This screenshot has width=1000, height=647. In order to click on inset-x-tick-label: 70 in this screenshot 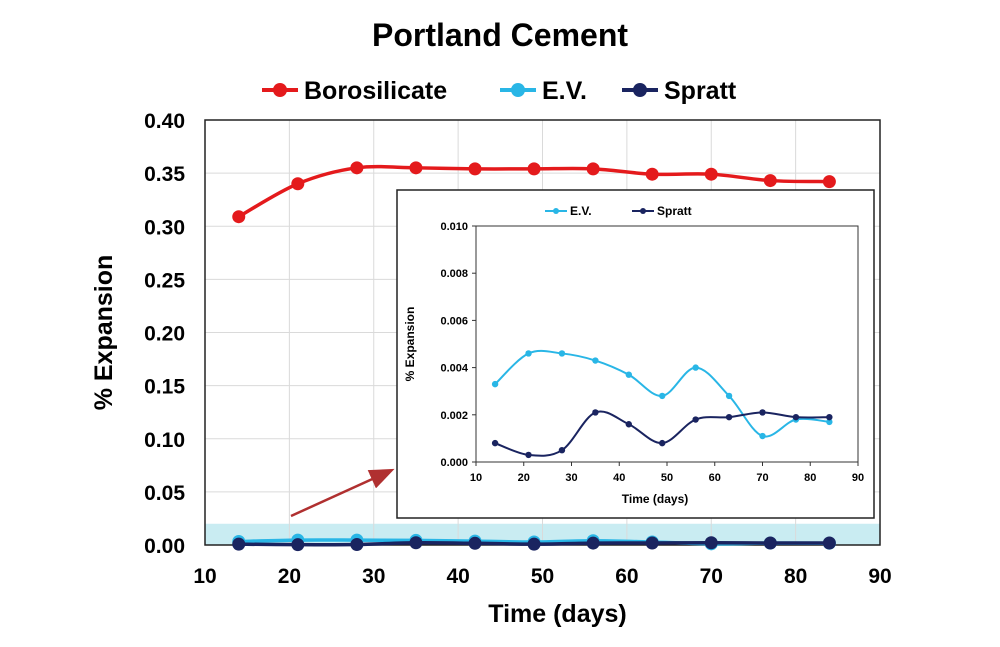, I will do `click(762, 478)`.